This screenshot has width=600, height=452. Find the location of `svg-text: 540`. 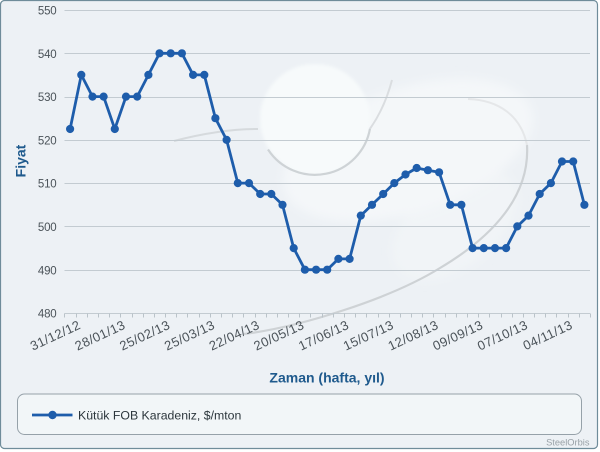

svg-text: 540 is located at coordinates (47, 55).